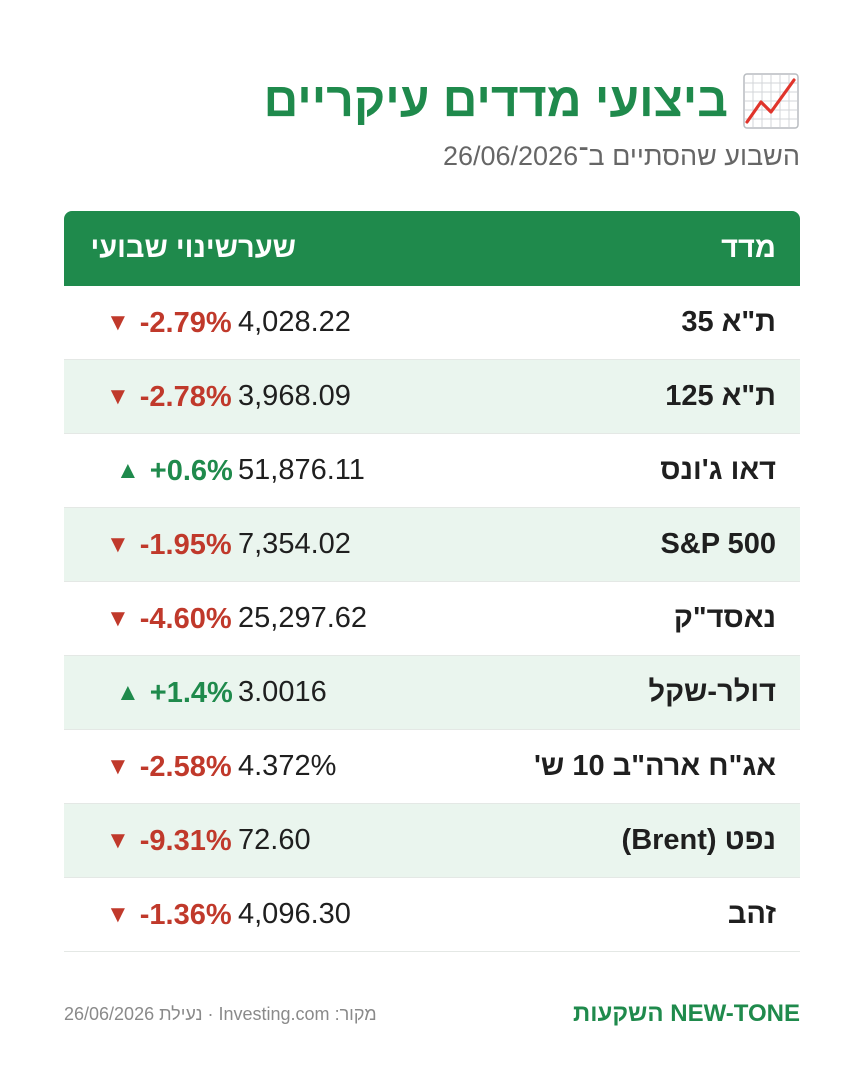 The image size is (864, 1080). I want to click on change-value: -9.31%, so click(185, 840).